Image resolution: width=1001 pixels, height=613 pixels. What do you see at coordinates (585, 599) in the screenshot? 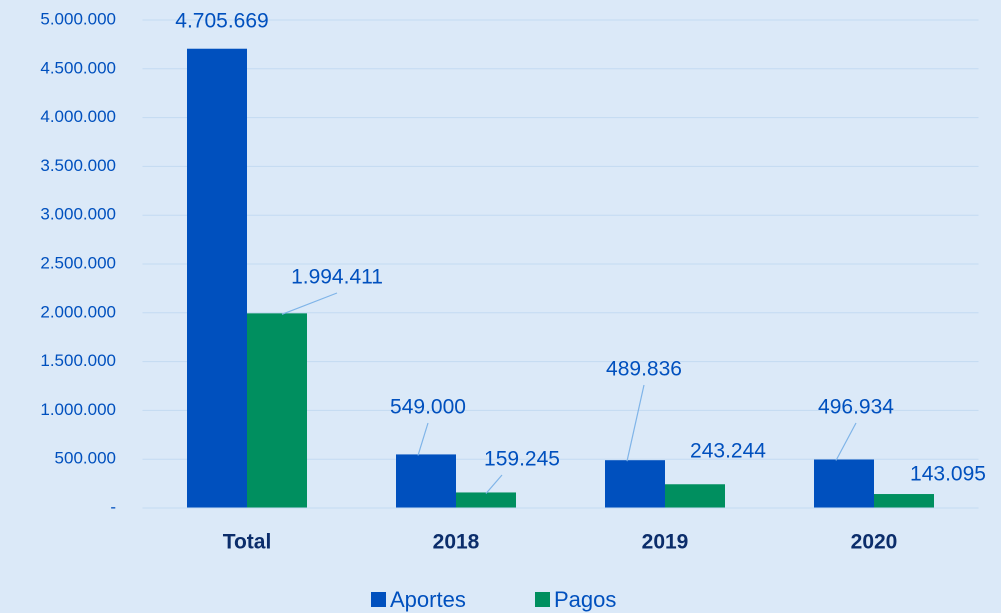
I see `legend-label: Pagos` at bounding box center [585, 599].